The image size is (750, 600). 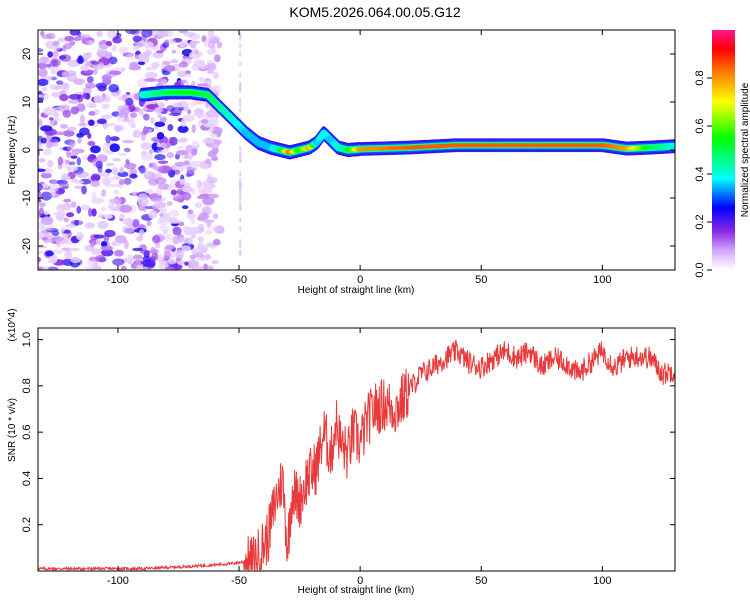 What do you see at coordinates (745, 149) in the screenshot?
I see `colorbar-label: Normalized spectral amplitude` at bounding box center [745, 149].